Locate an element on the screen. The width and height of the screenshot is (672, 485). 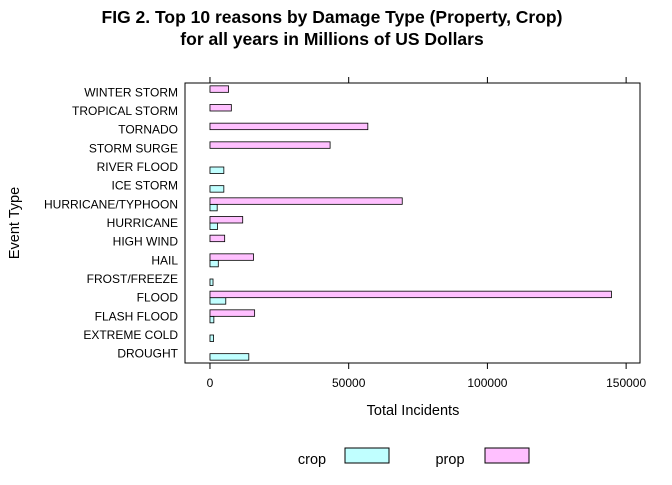
y-tick-label: HURRICANE is located at coordinates (142, 223).